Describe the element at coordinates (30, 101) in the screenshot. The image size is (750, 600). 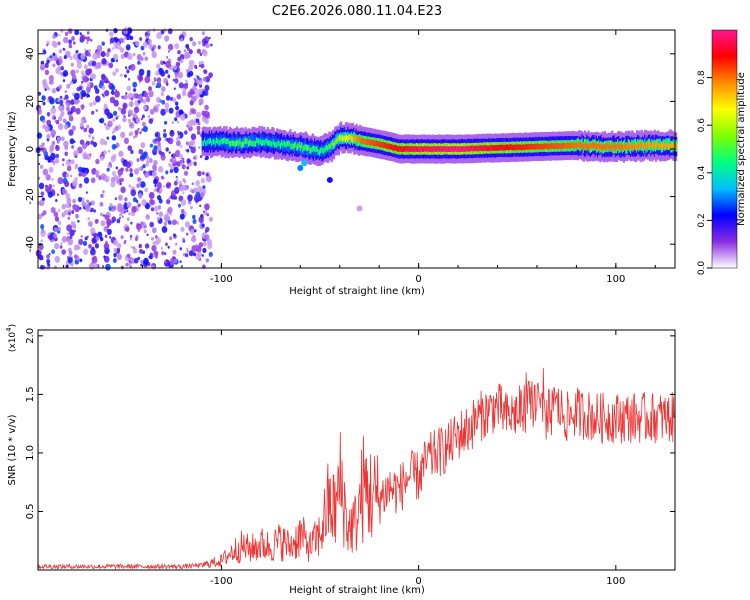
I see `y-tick-label: 20` at that location.